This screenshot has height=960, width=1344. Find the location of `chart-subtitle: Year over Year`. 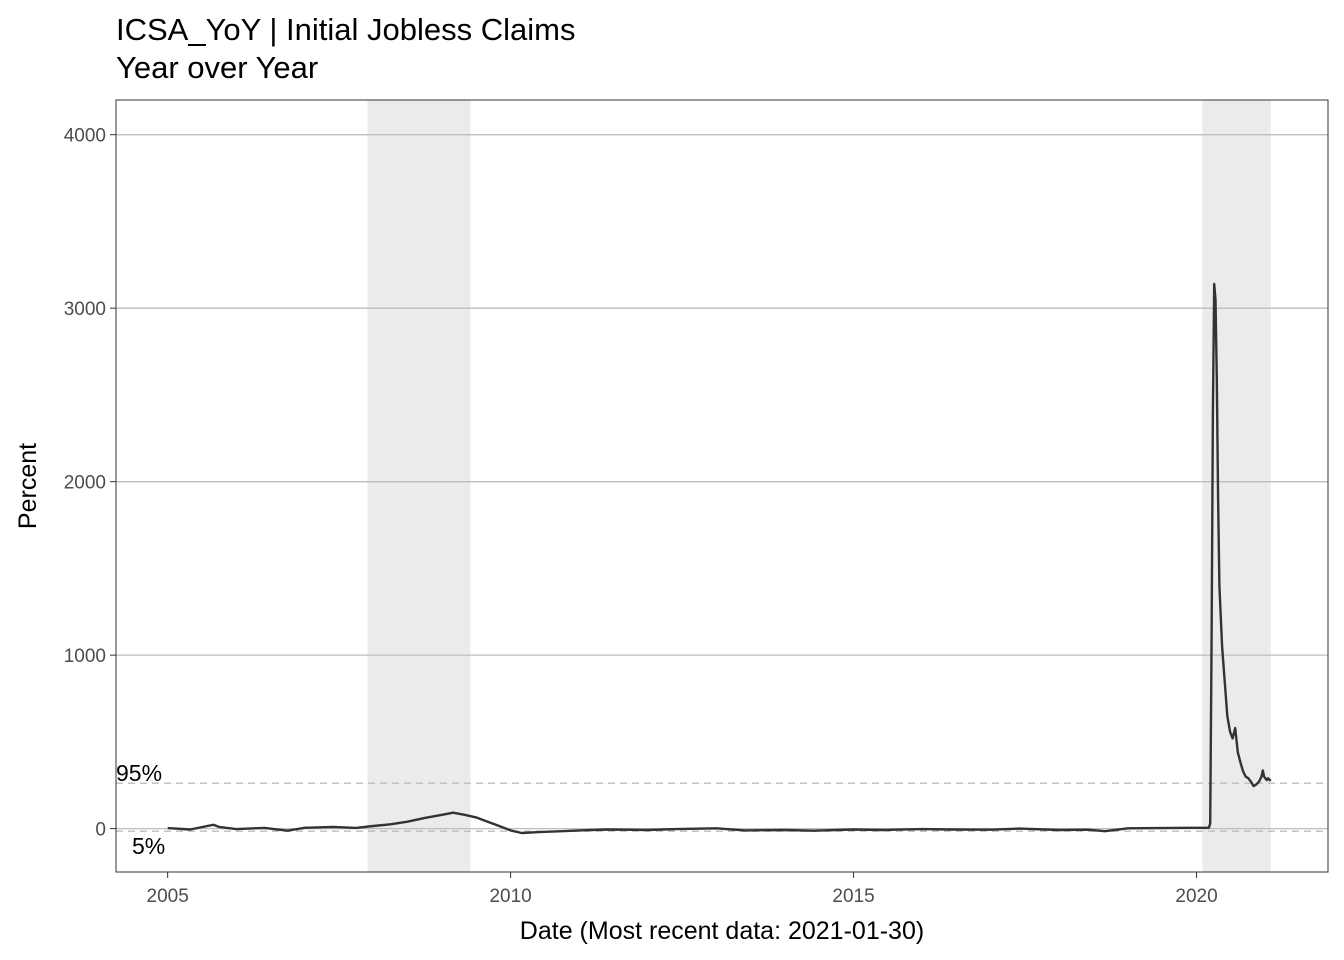

chart-subtitle: Year over Year is located at coordinates (217, 67).